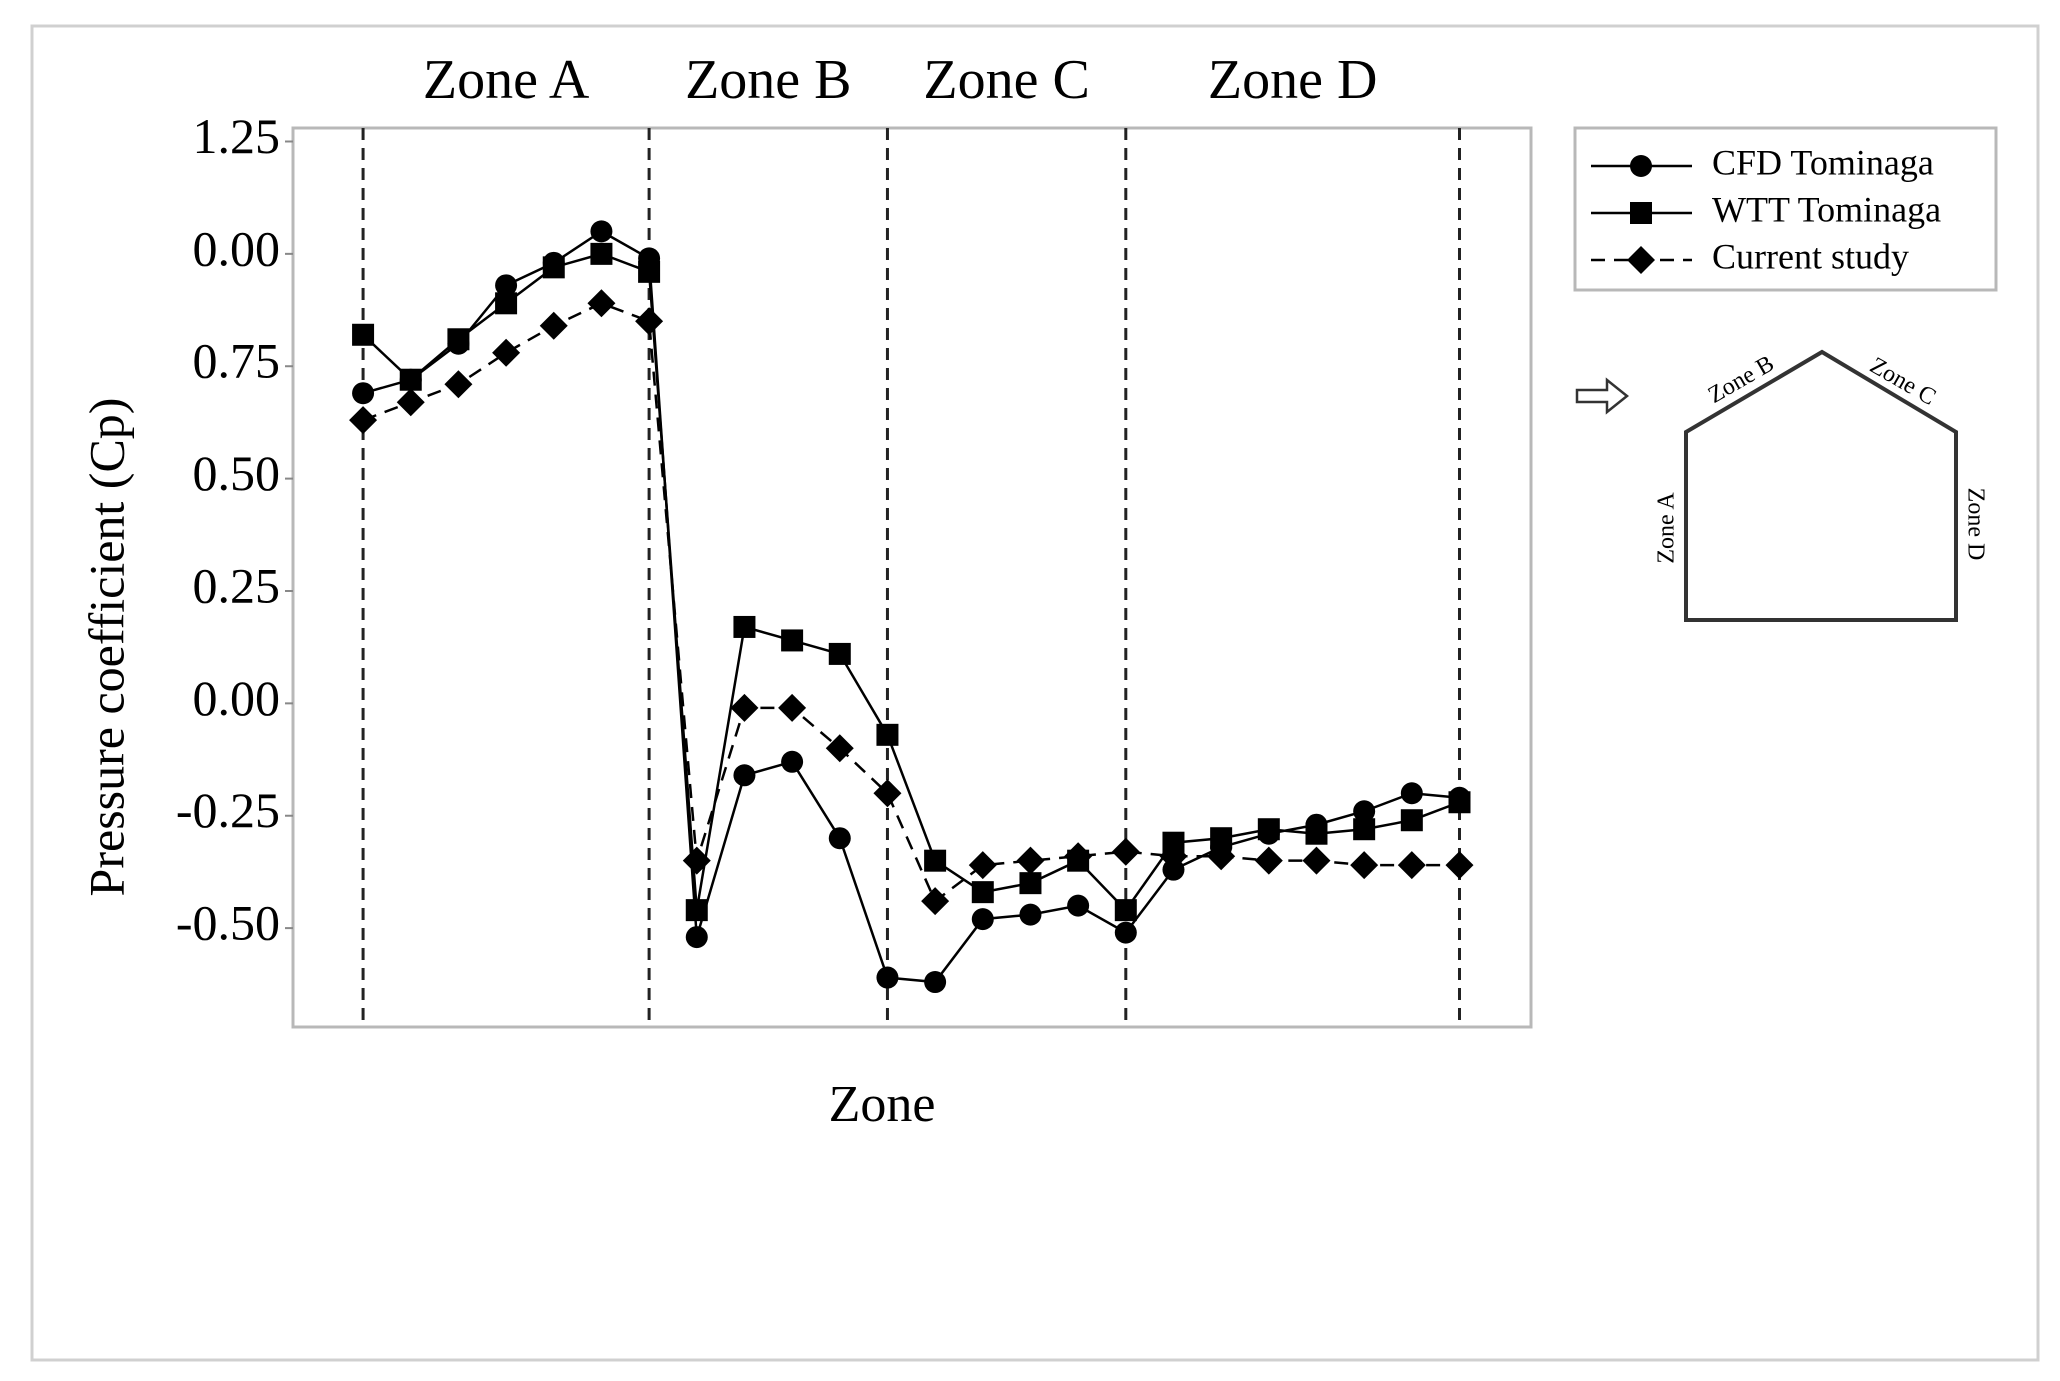  What do you see at coordinates (1667, 528) in the screenshot?
I see `diagram-label: Zone A` at bounding box center [1667, 528].